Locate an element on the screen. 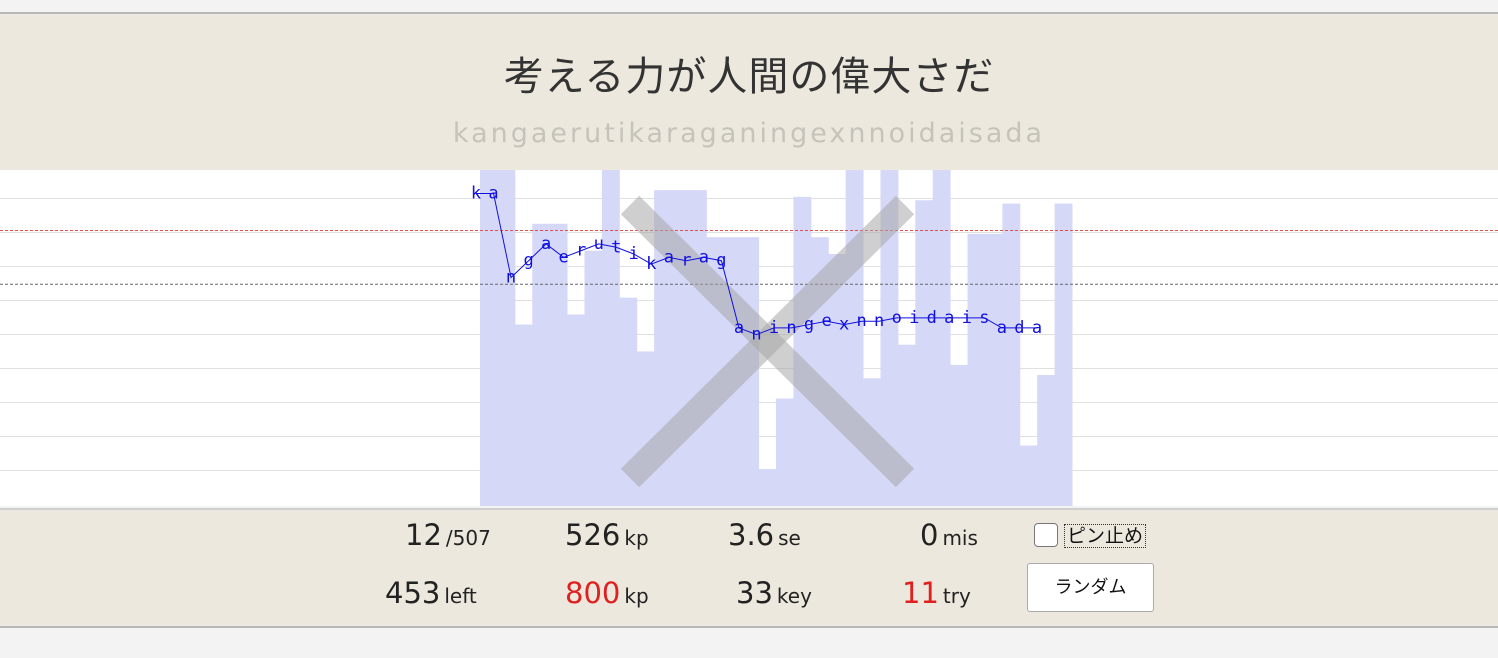  stat-seconds: 3.6 se is located at coordinates (764, 535).